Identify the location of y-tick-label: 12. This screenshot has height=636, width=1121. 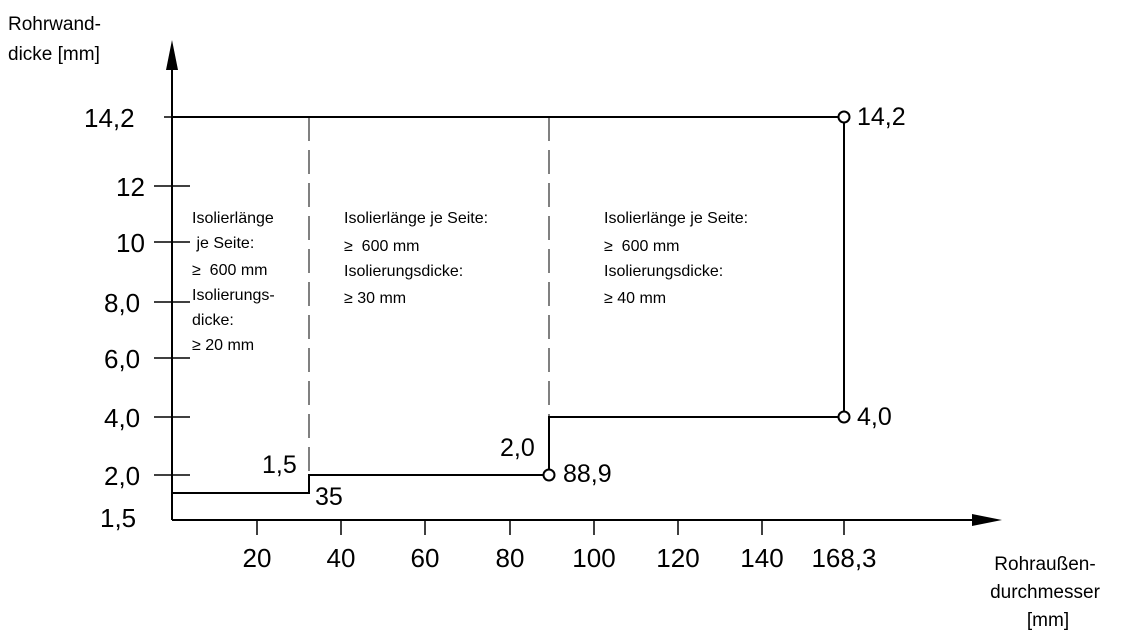
(130, 187).